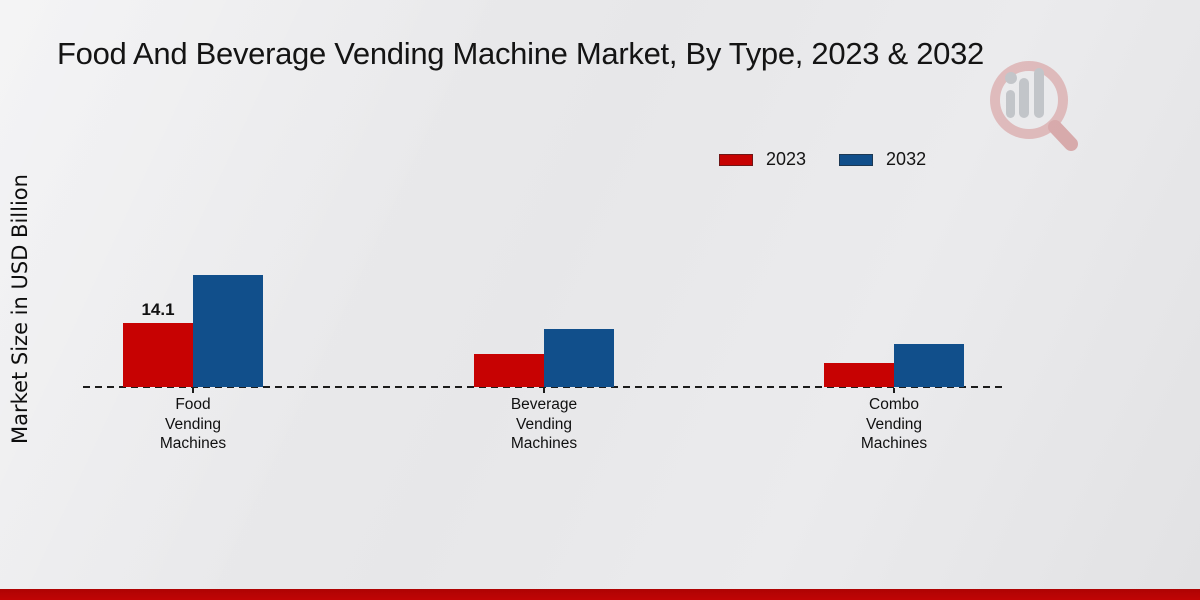 The width and height of the screenshot is (1200, 600). Describe the element at coordinates (228, 331) in the screenshot. I see `bar-2032-food` at that location.